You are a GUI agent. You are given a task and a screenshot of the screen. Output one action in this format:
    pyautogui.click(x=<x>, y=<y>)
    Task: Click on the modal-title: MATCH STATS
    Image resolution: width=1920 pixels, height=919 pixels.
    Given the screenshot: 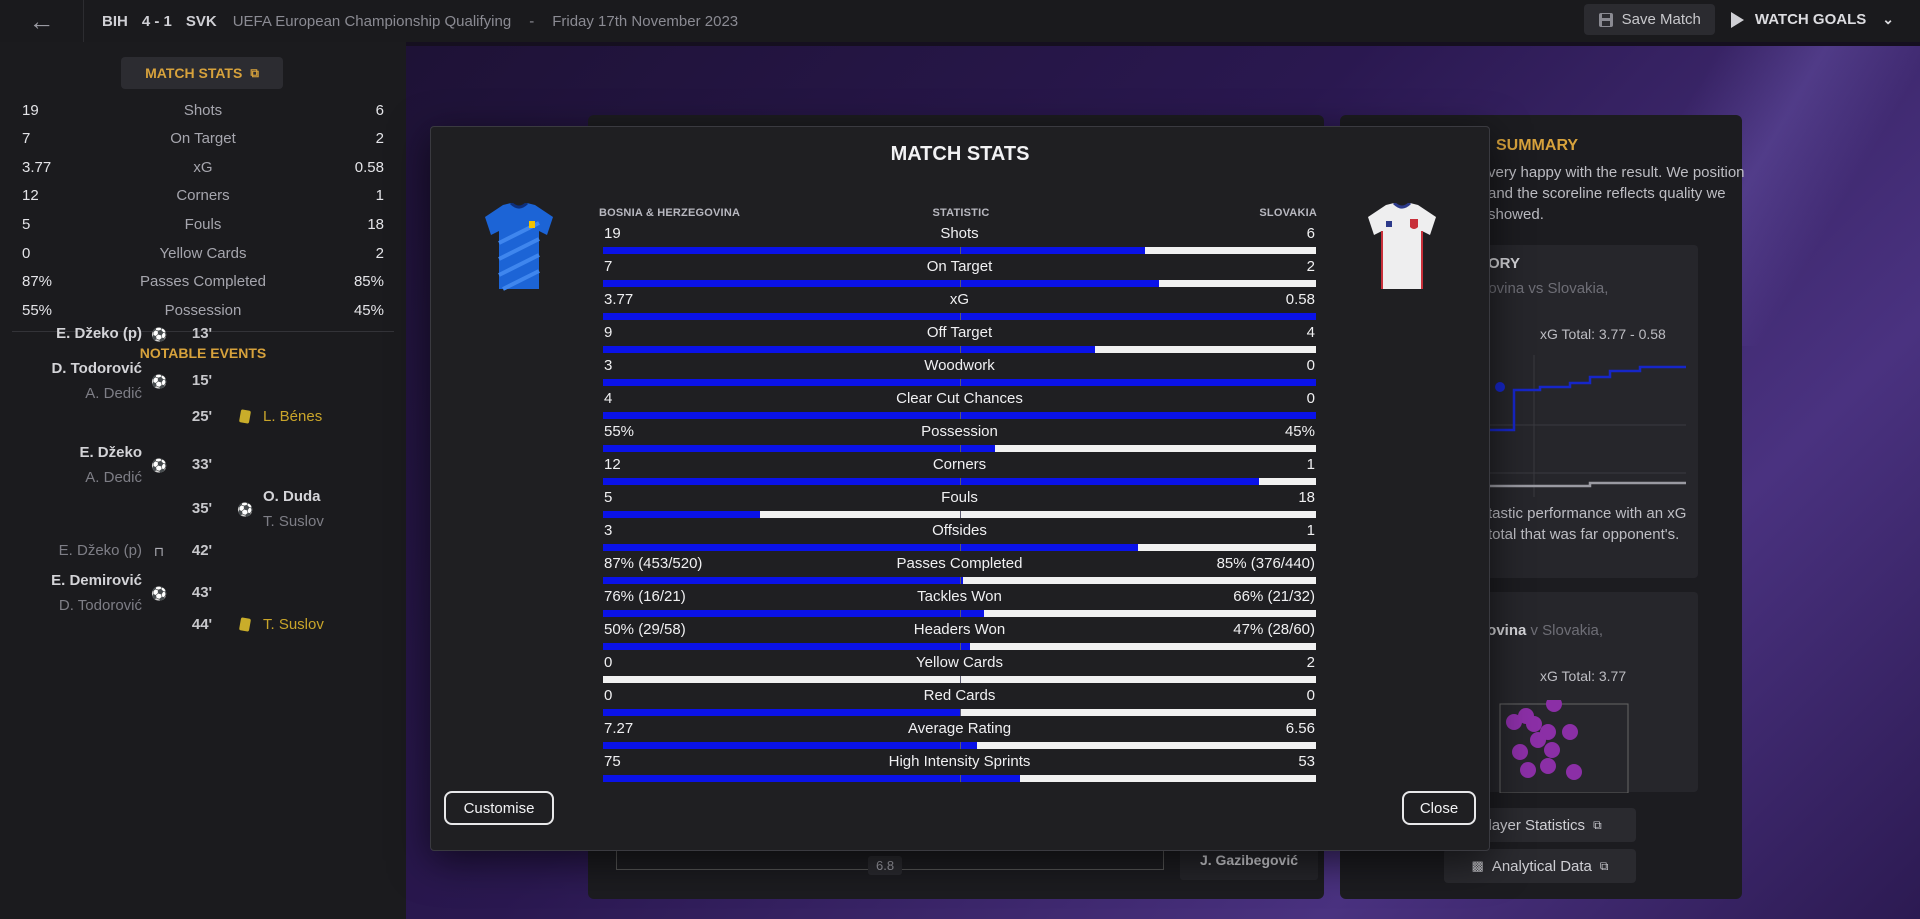 What is the action you would take?
    pyautogui.click(x=960, y=154)
    